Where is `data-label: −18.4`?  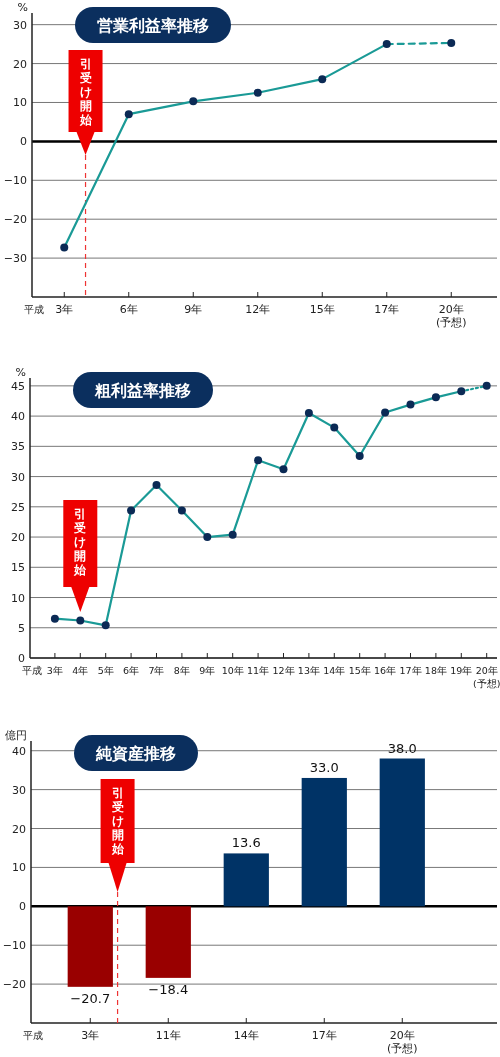 data-label: −18.4 is located at coordinates (168, 989).